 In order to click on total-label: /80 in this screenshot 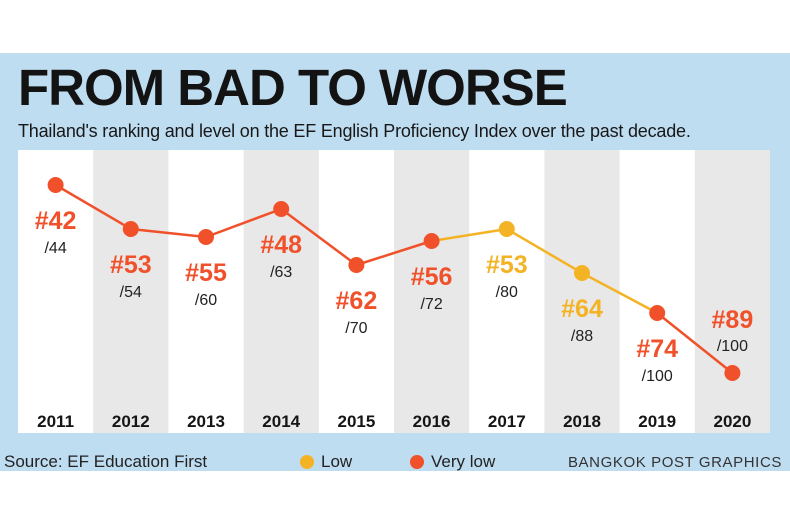, I will do `click(507, 292)`.